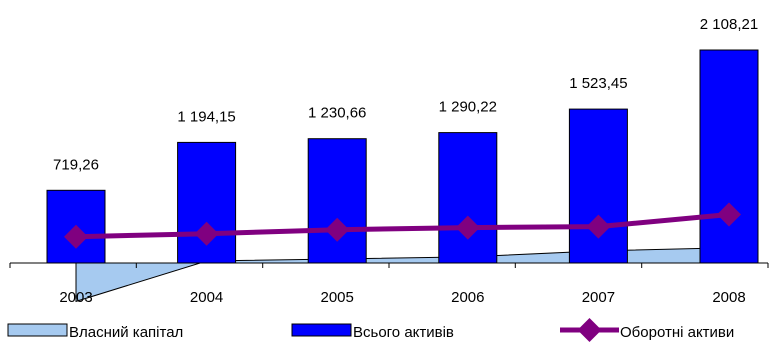 The height and width of the screenshot is (345, 782). I want to click on line-marker-2004, so click(206, 233).